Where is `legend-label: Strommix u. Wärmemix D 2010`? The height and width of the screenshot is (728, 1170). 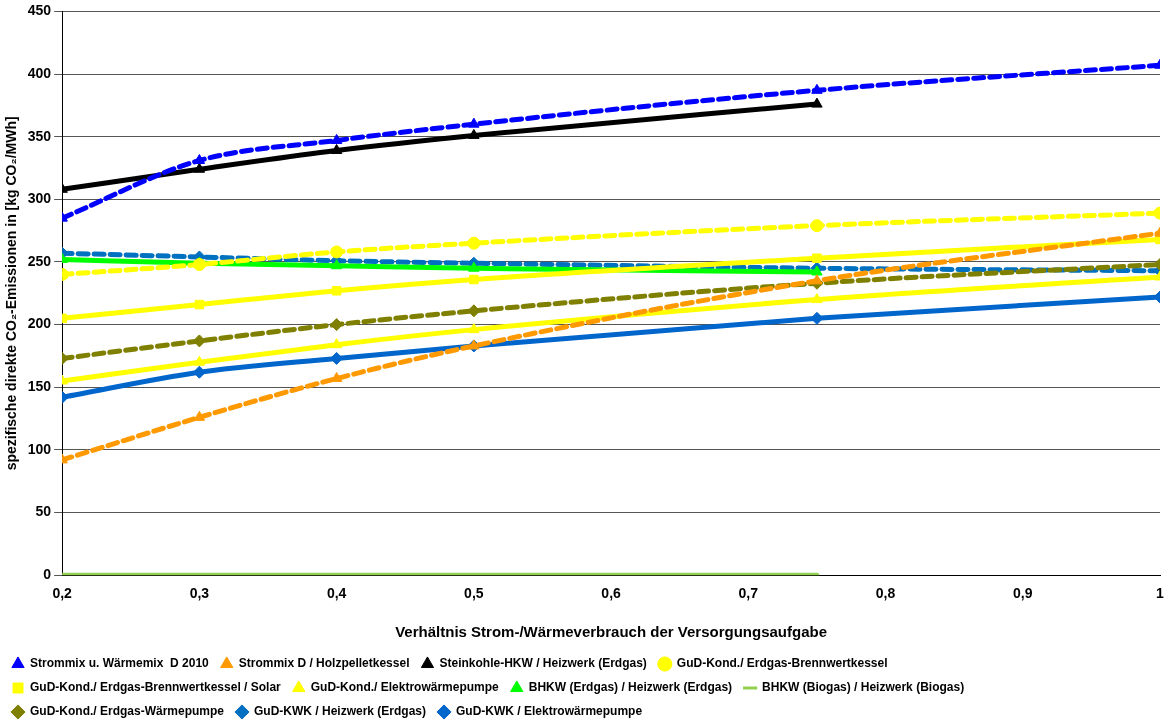
legend-label: Strommix u. Wärmemix D 2010 is located at coordinates (120, 663).